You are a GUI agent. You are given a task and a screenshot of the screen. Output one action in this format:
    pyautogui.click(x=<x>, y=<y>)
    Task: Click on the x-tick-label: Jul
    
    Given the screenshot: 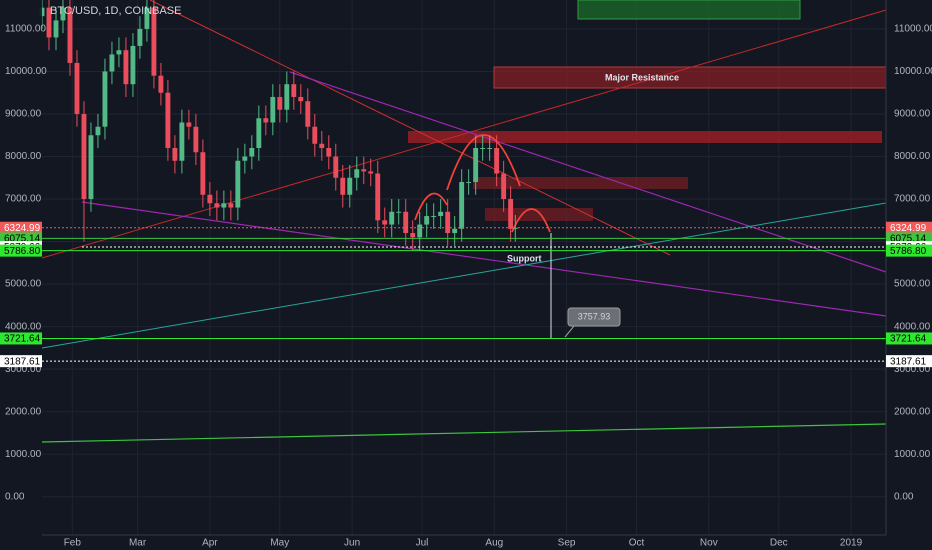 What is the action you would take?
    pyautogui.click(x=422, y=543)
    